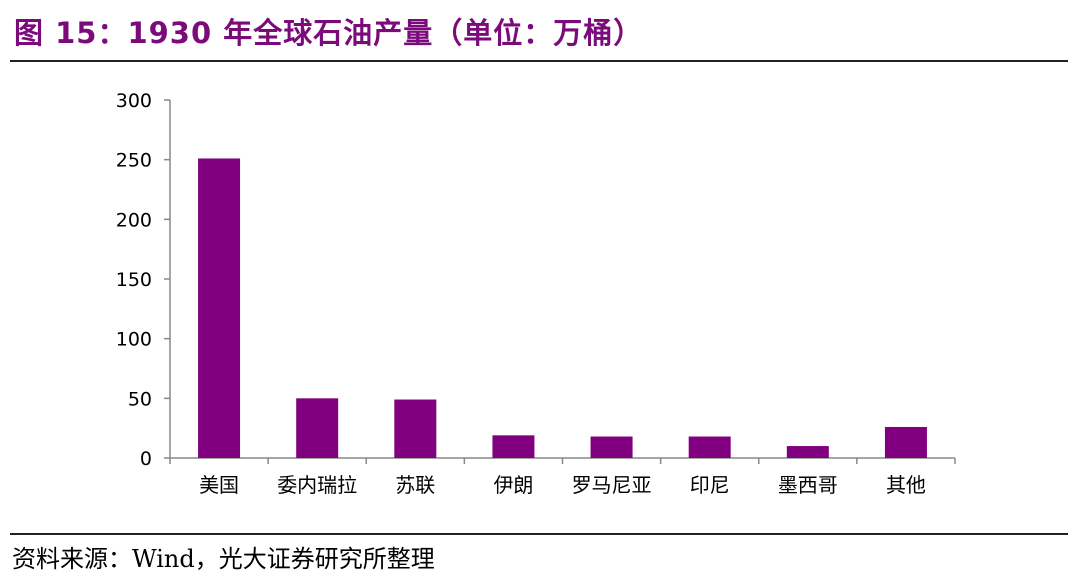  I want to click on x-category-label: 伊朗, so click(513, 485).